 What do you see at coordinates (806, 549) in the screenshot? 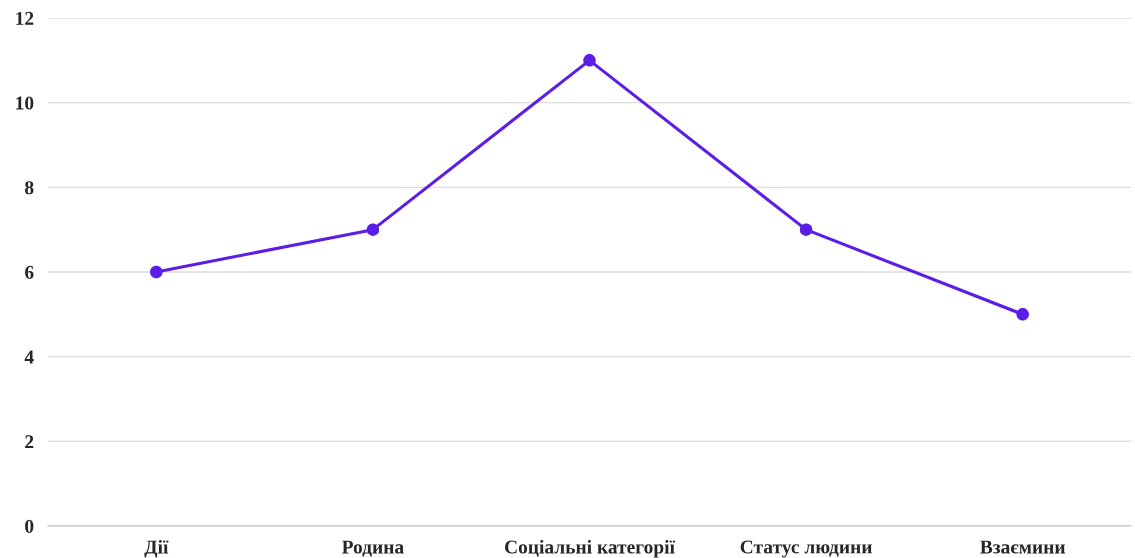
I see `x-tick-label: Статус людини` at bounding box center [806, 549].